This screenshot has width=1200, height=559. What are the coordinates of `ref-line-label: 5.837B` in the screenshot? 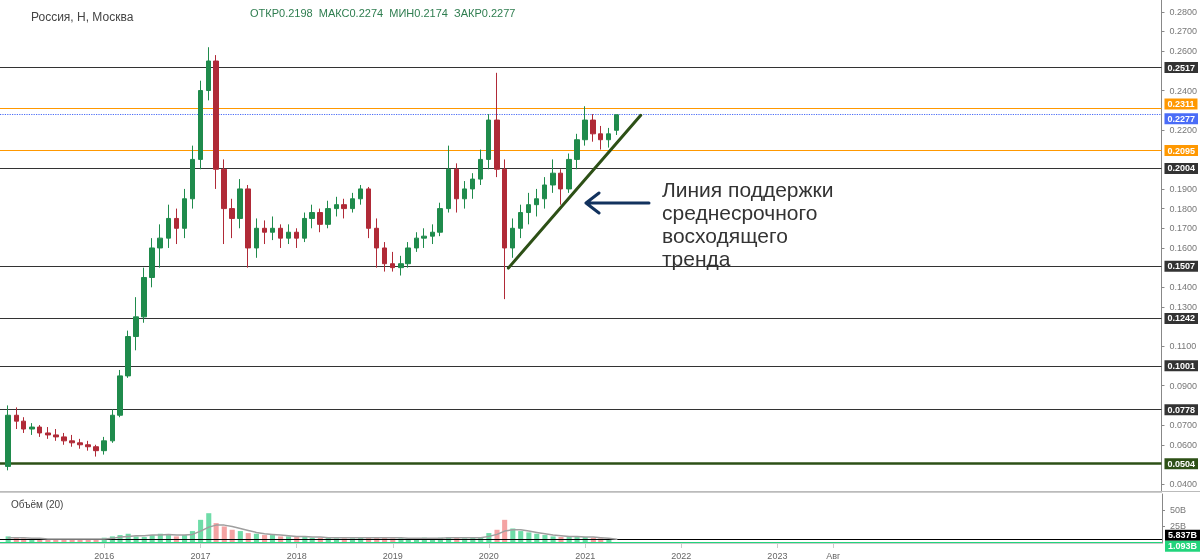 It's located at (1183, 535).